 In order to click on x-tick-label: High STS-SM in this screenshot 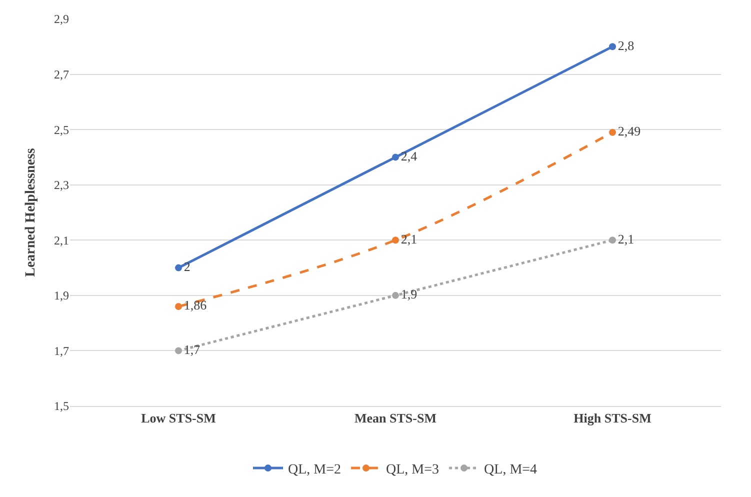, I will do `click(613, 418)`.